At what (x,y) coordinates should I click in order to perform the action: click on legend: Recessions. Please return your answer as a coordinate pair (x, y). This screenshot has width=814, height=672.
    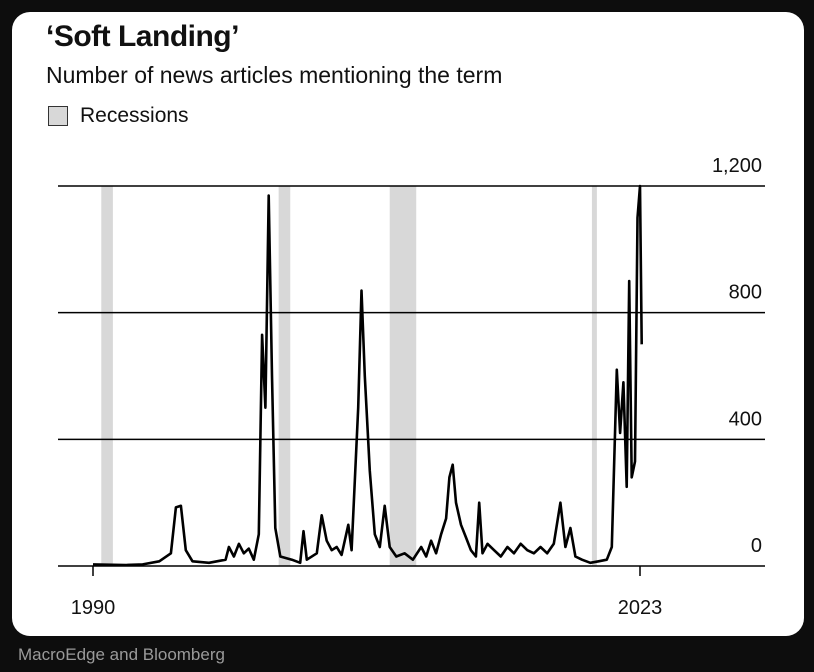
    Looking at the image, I should click on (118, 116).